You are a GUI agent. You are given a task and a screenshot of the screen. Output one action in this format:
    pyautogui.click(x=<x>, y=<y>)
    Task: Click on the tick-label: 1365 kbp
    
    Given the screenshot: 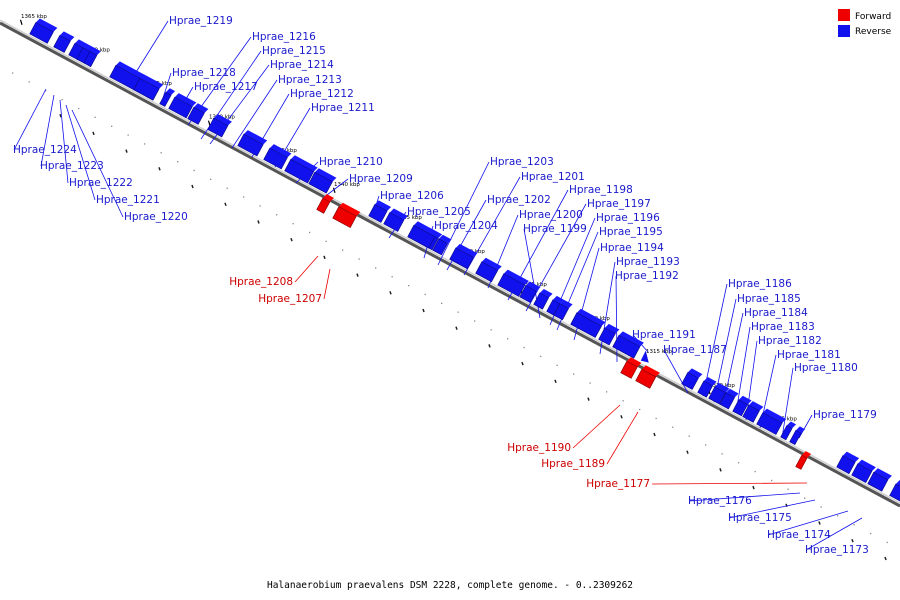 What is the action you would take?
    pyautogui.click(x=34, y=17)
    